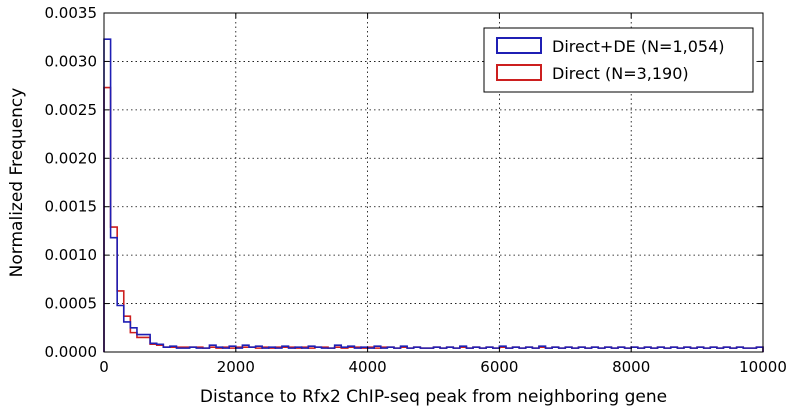  Describe the element at coordinates (71, 352) in the screenshot. I see `y-tick-label: 0.0000` at that location.